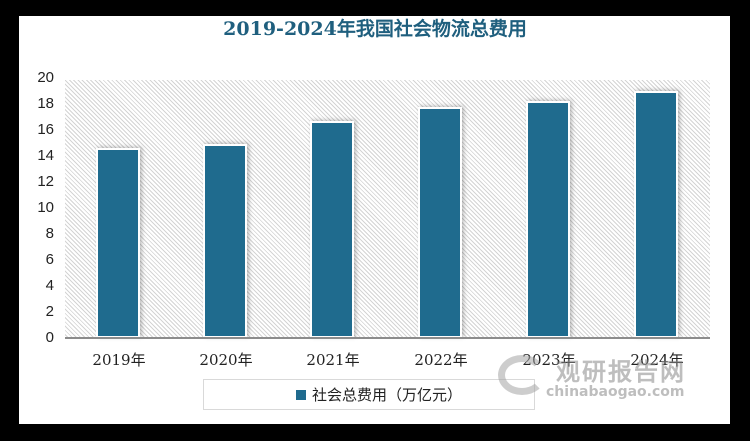 The width and height of the screenshot is (750, 441). I want to click on y-tick: 0, so click(49, 337).